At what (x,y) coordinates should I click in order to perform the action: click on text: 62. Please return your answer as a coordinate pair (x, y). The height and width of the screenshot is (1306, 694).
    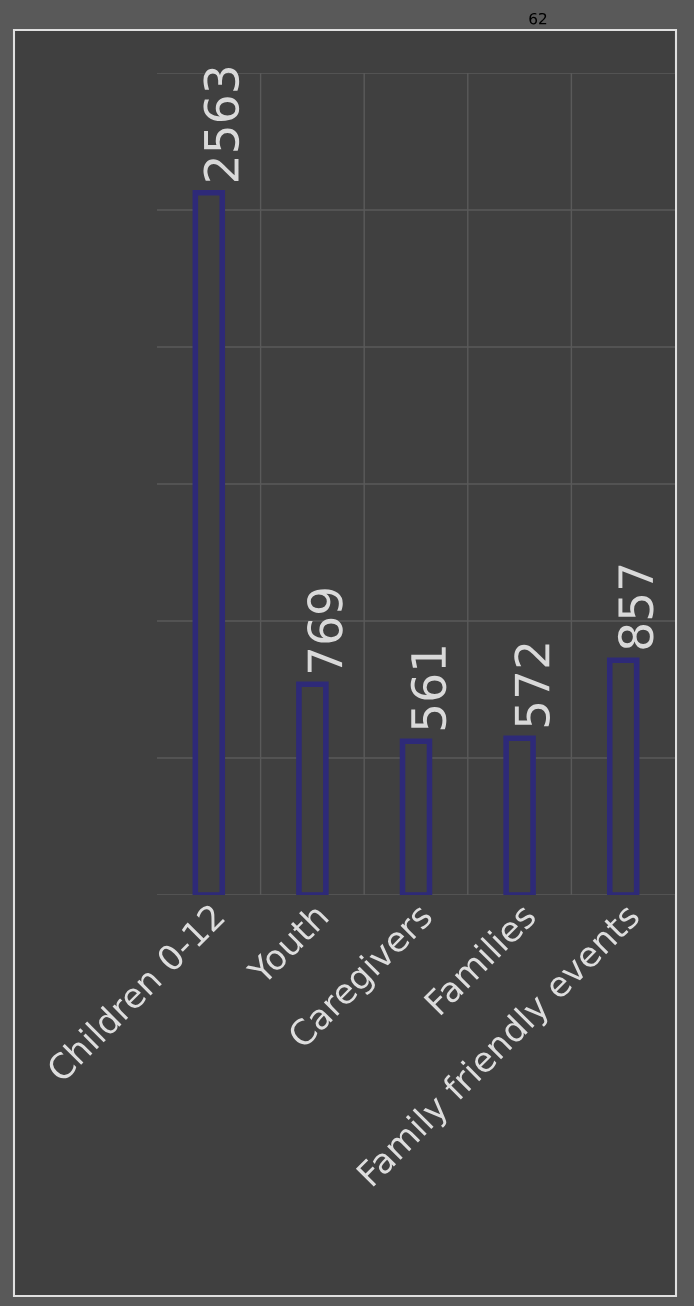
    Looking at the image, I should click on (538, 18).